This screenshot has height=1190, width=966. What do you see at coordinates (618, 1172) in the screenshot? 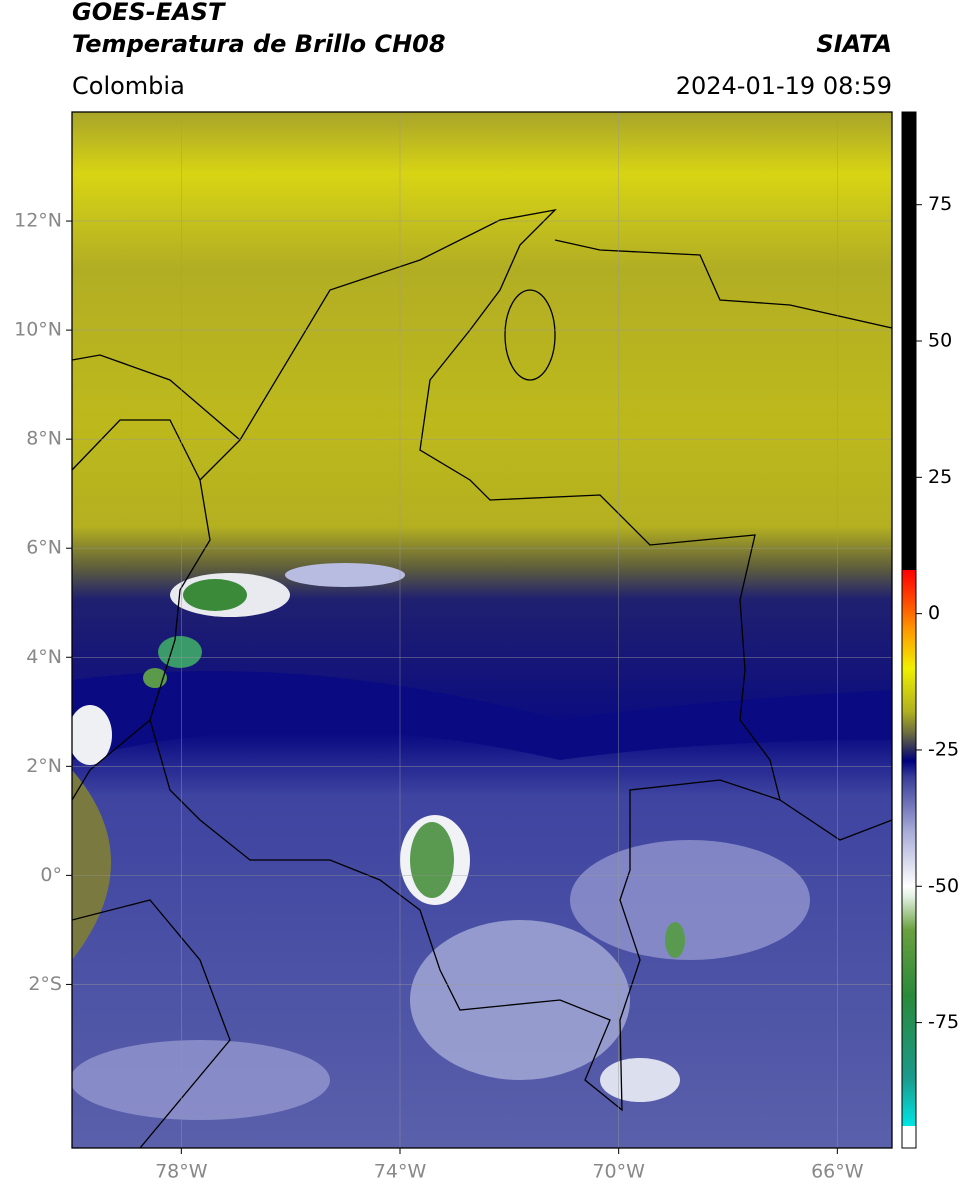
I see `lon-tick-label: 70°W` at bounding box center [618, 1172].